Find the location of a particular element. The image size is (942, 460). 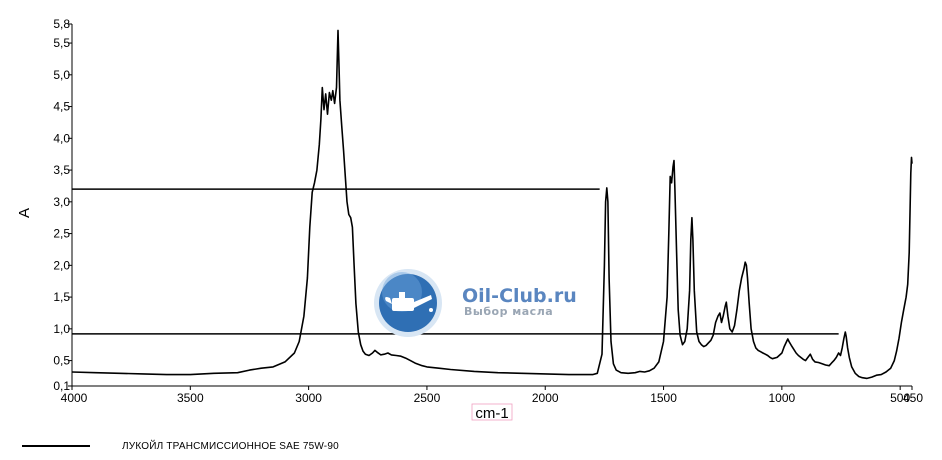

oil-can-icon is located at coordinates (409, 302).